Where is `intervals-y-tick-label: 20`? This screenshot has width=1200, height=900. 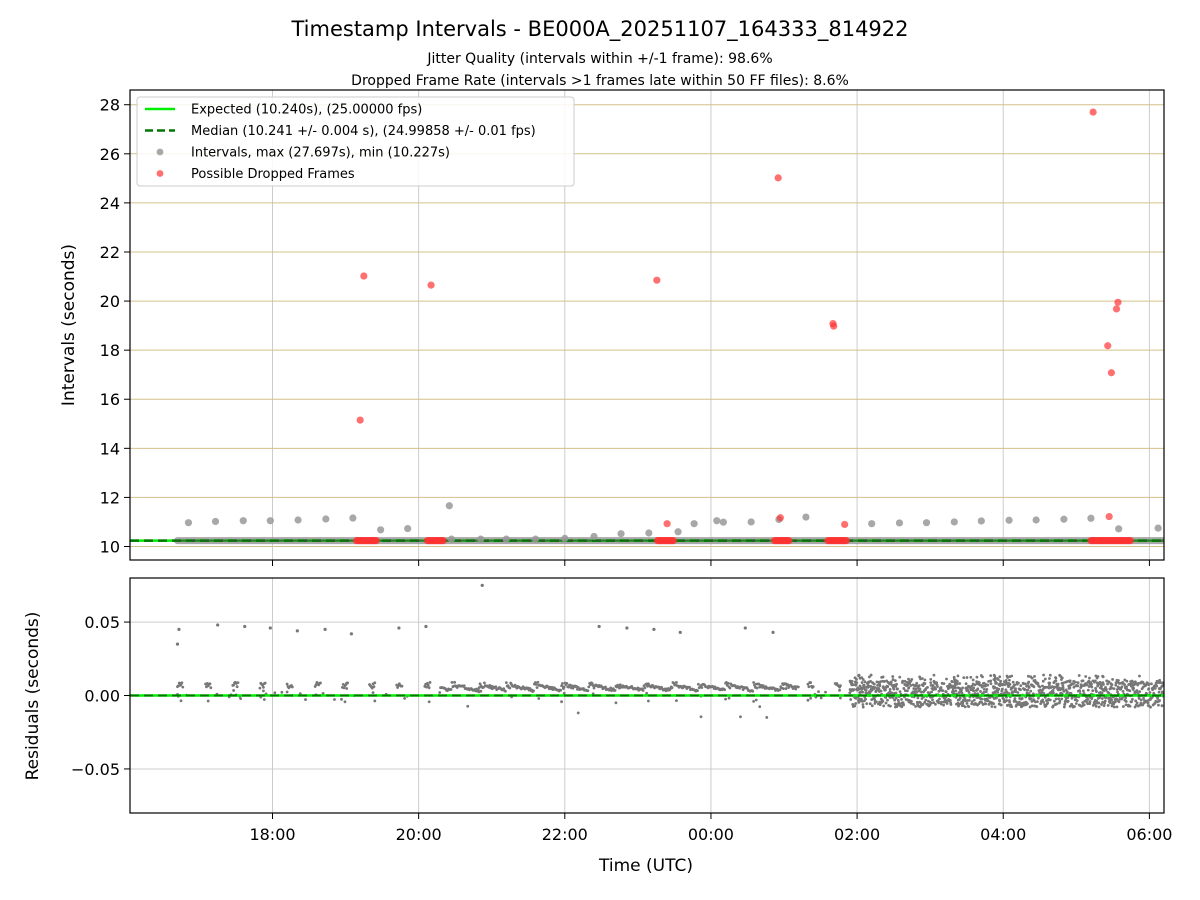
intervals-y-tick-label: 20 is located at coordinates (110, 301).